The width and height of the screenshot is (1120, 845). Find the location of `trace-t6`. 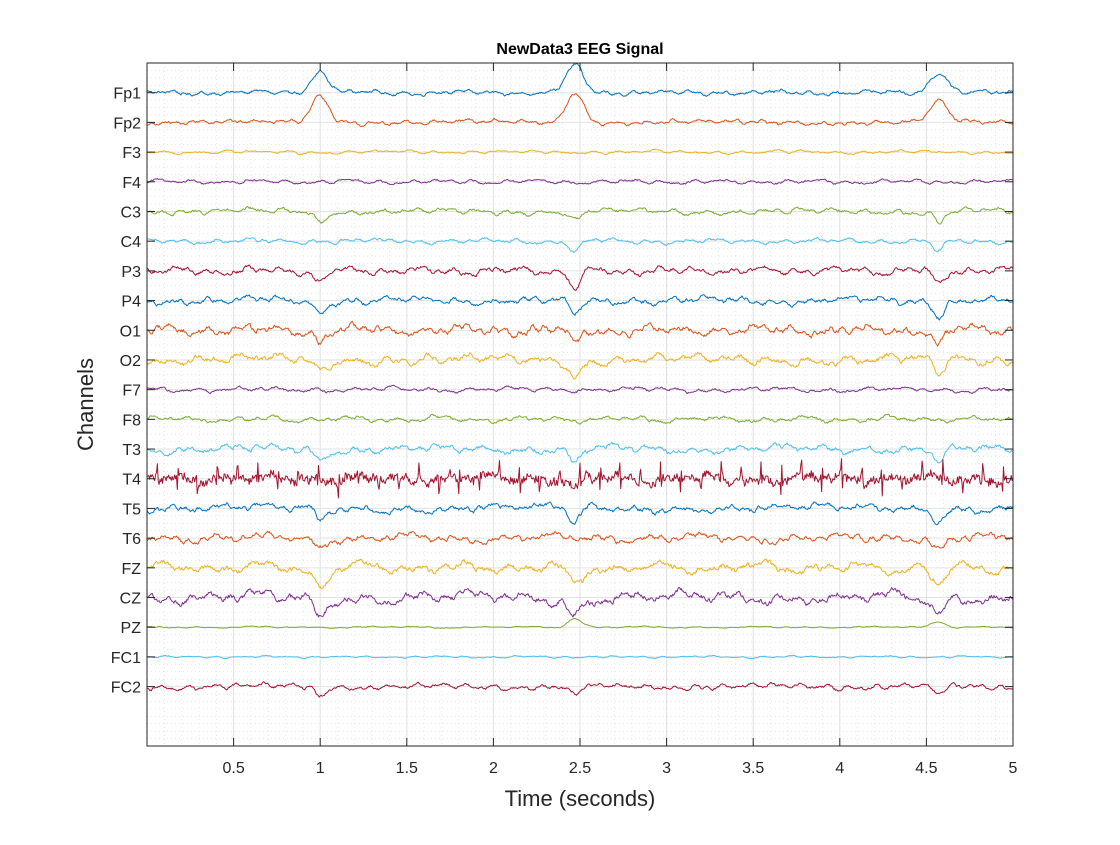

trace-t6 is located at coordinates (580, 539).